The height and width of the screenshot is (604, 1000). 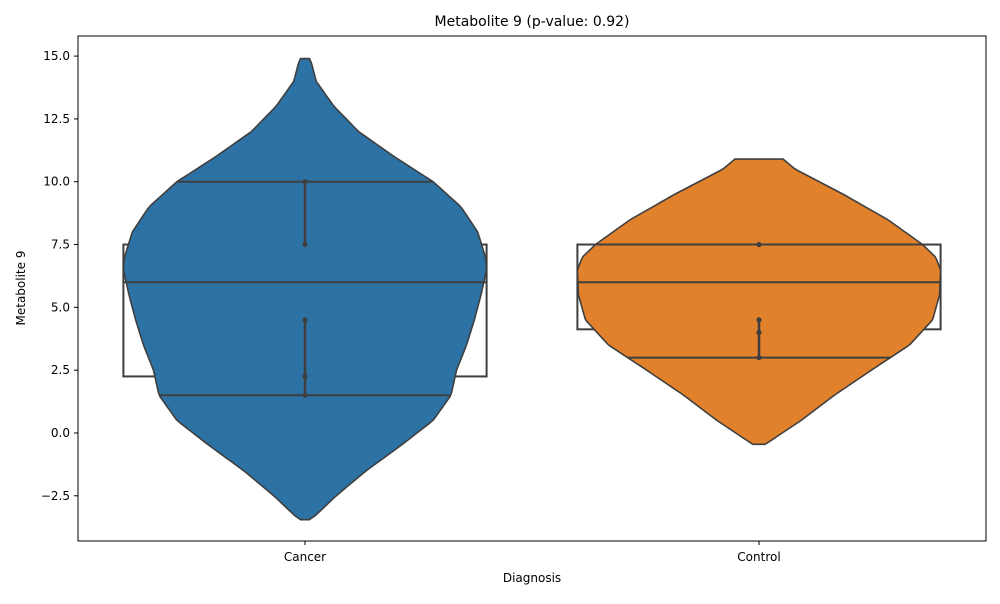 I want to click on y-tick-label: 10.0, so click(x=56, y=182).